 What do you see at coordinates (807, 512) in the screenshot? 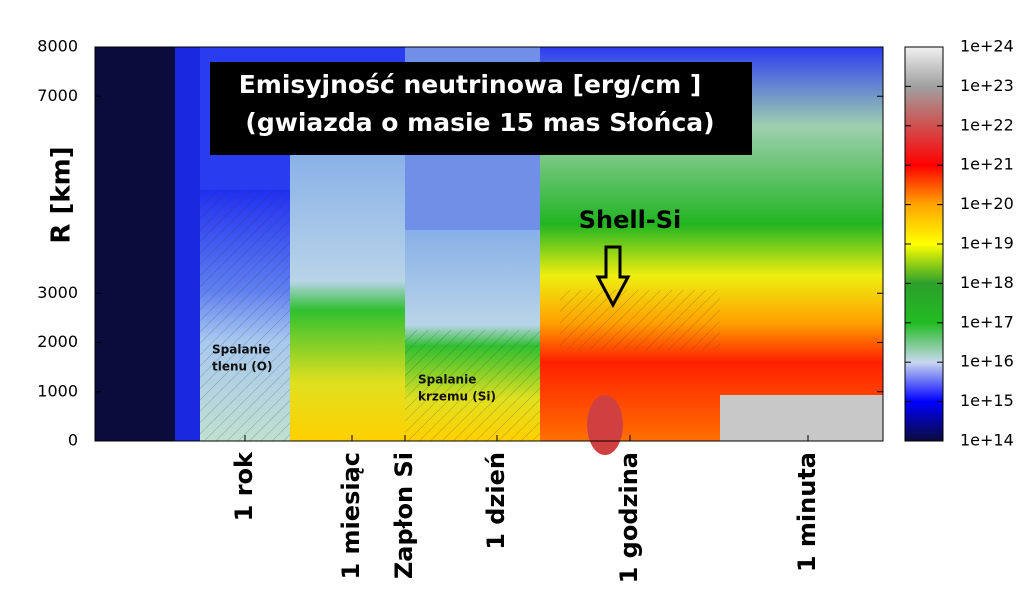
I see `x-tick-label: 1 minuta` at bounding box center [807, 512].